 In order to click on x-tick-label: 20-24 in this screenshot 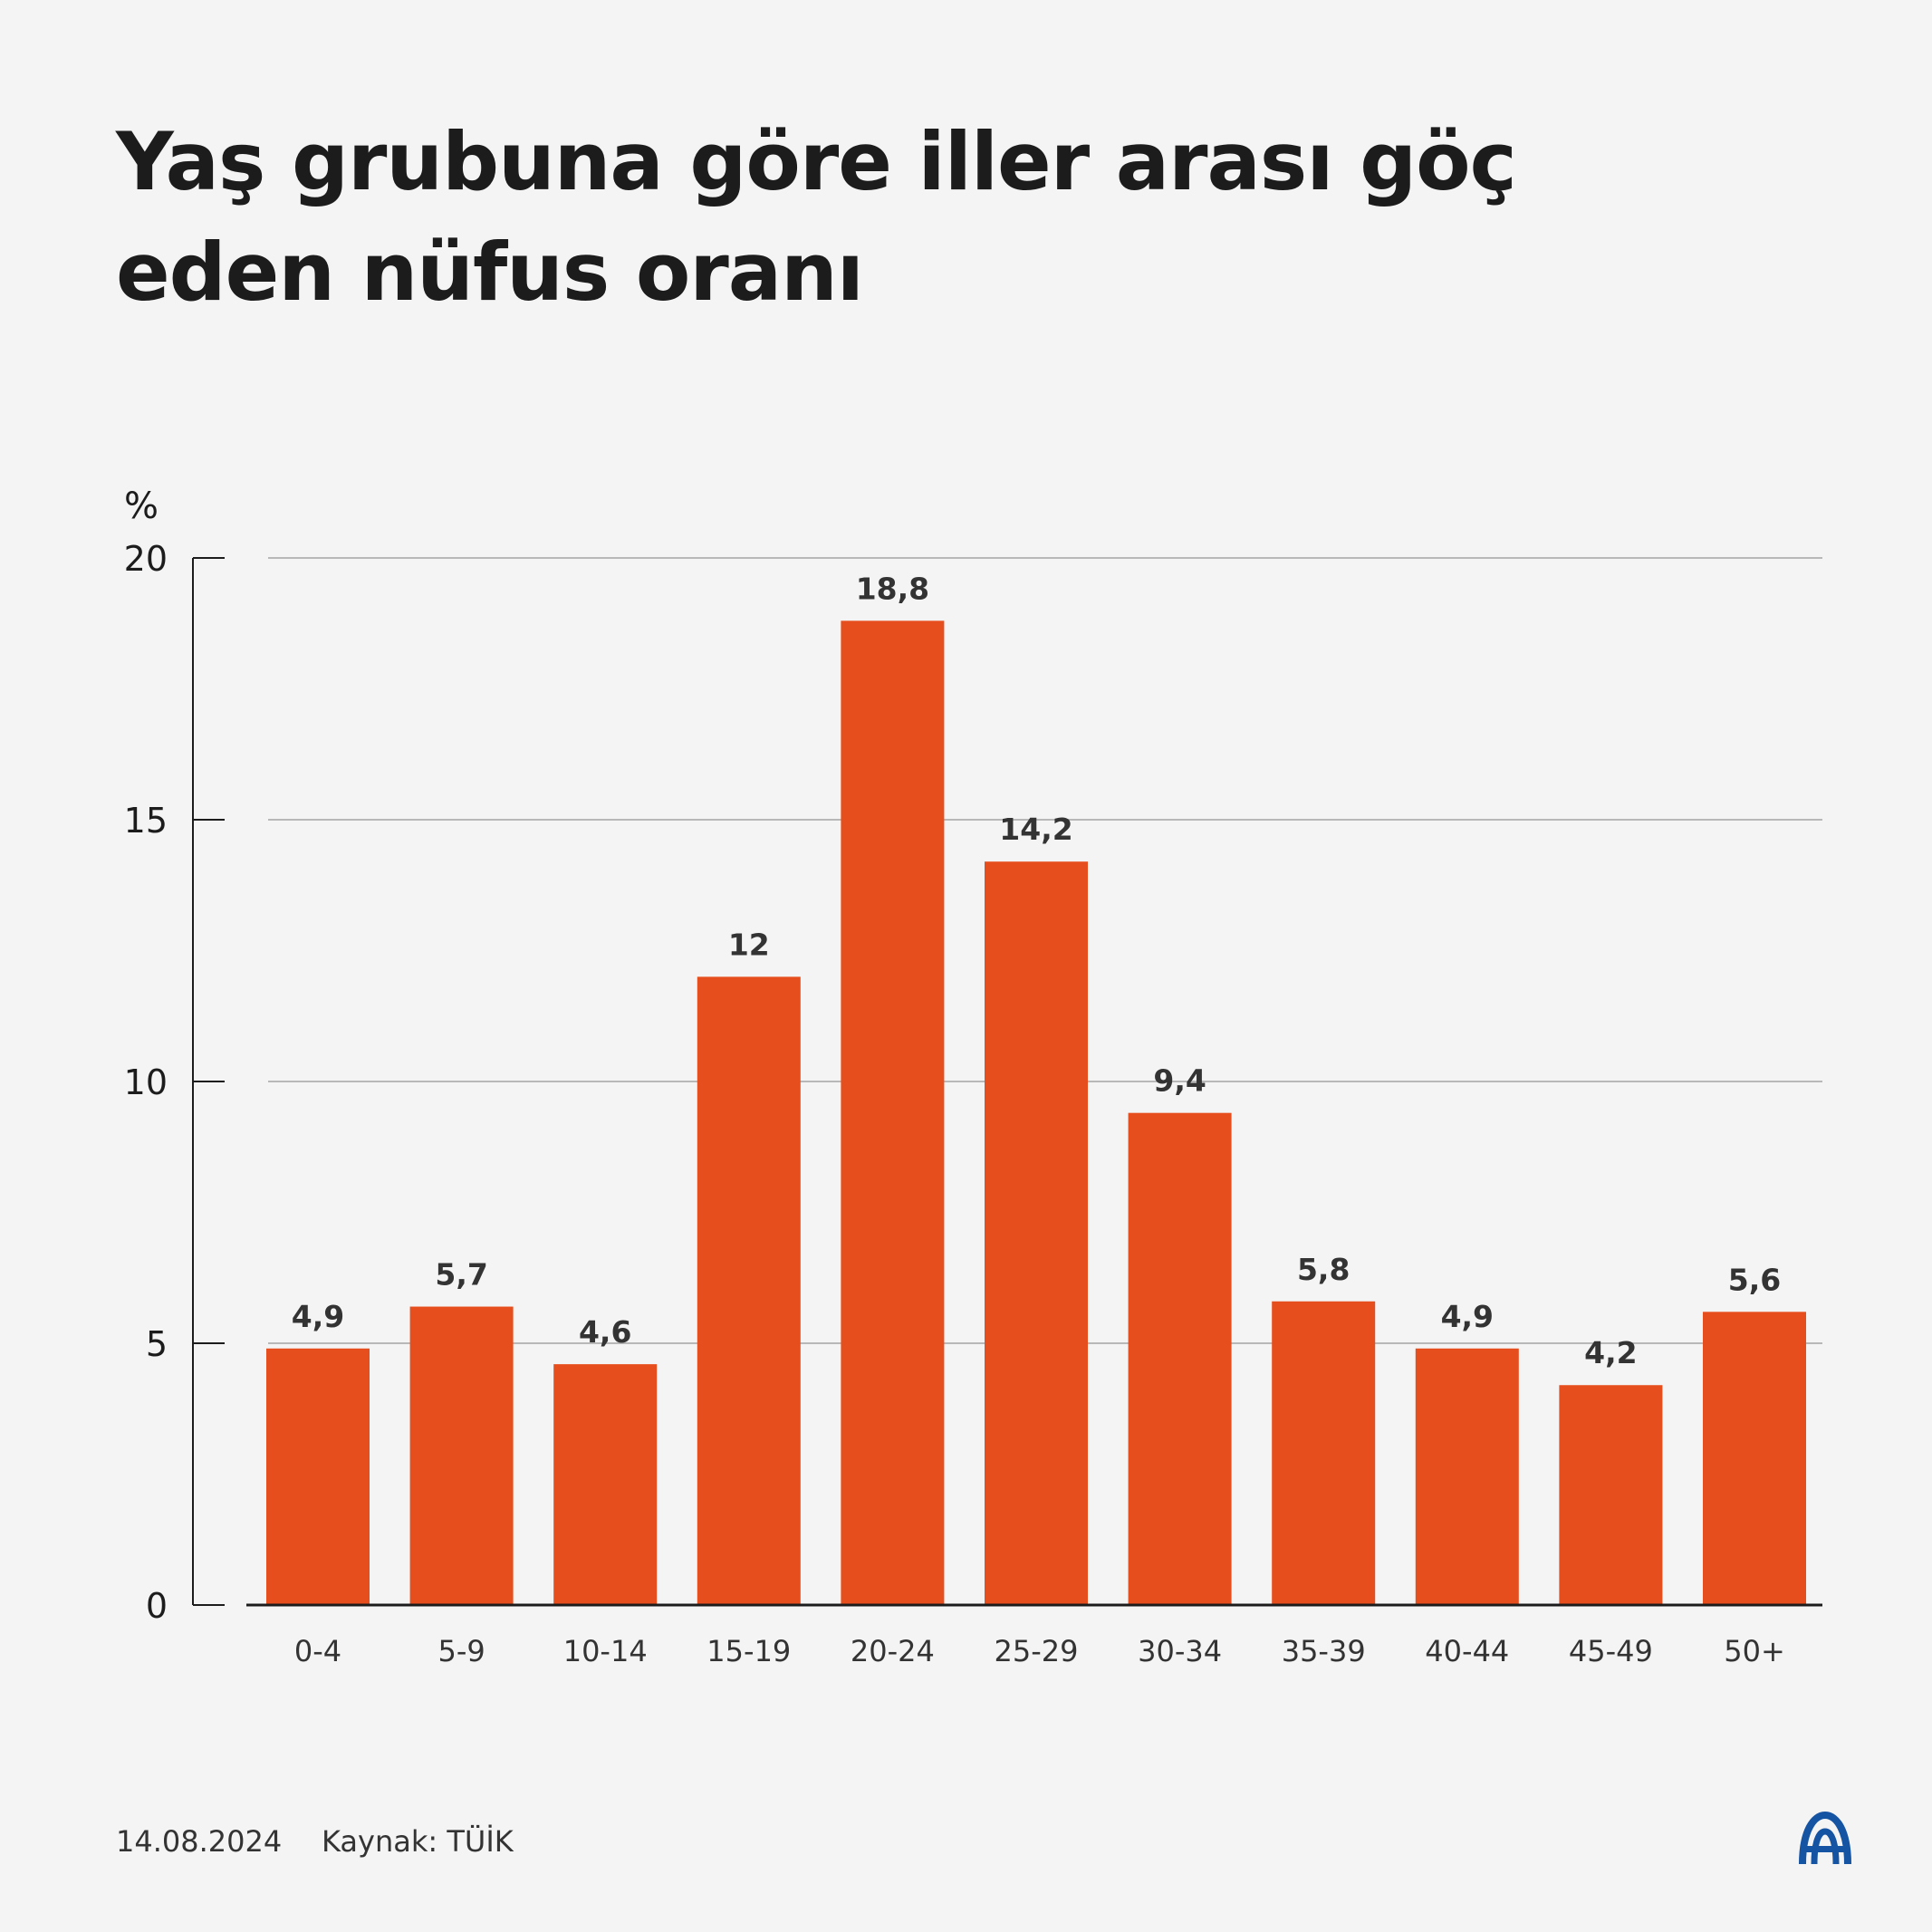, I will do `click(893, 1651)`.